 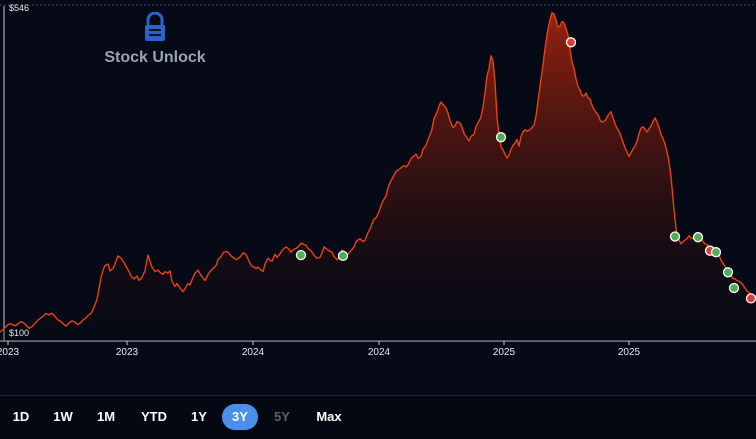 What do you see at coordinates (19, 8) in the screenshot?
I see `y-axis-max-label: $546` at bounding box center [19, 8].